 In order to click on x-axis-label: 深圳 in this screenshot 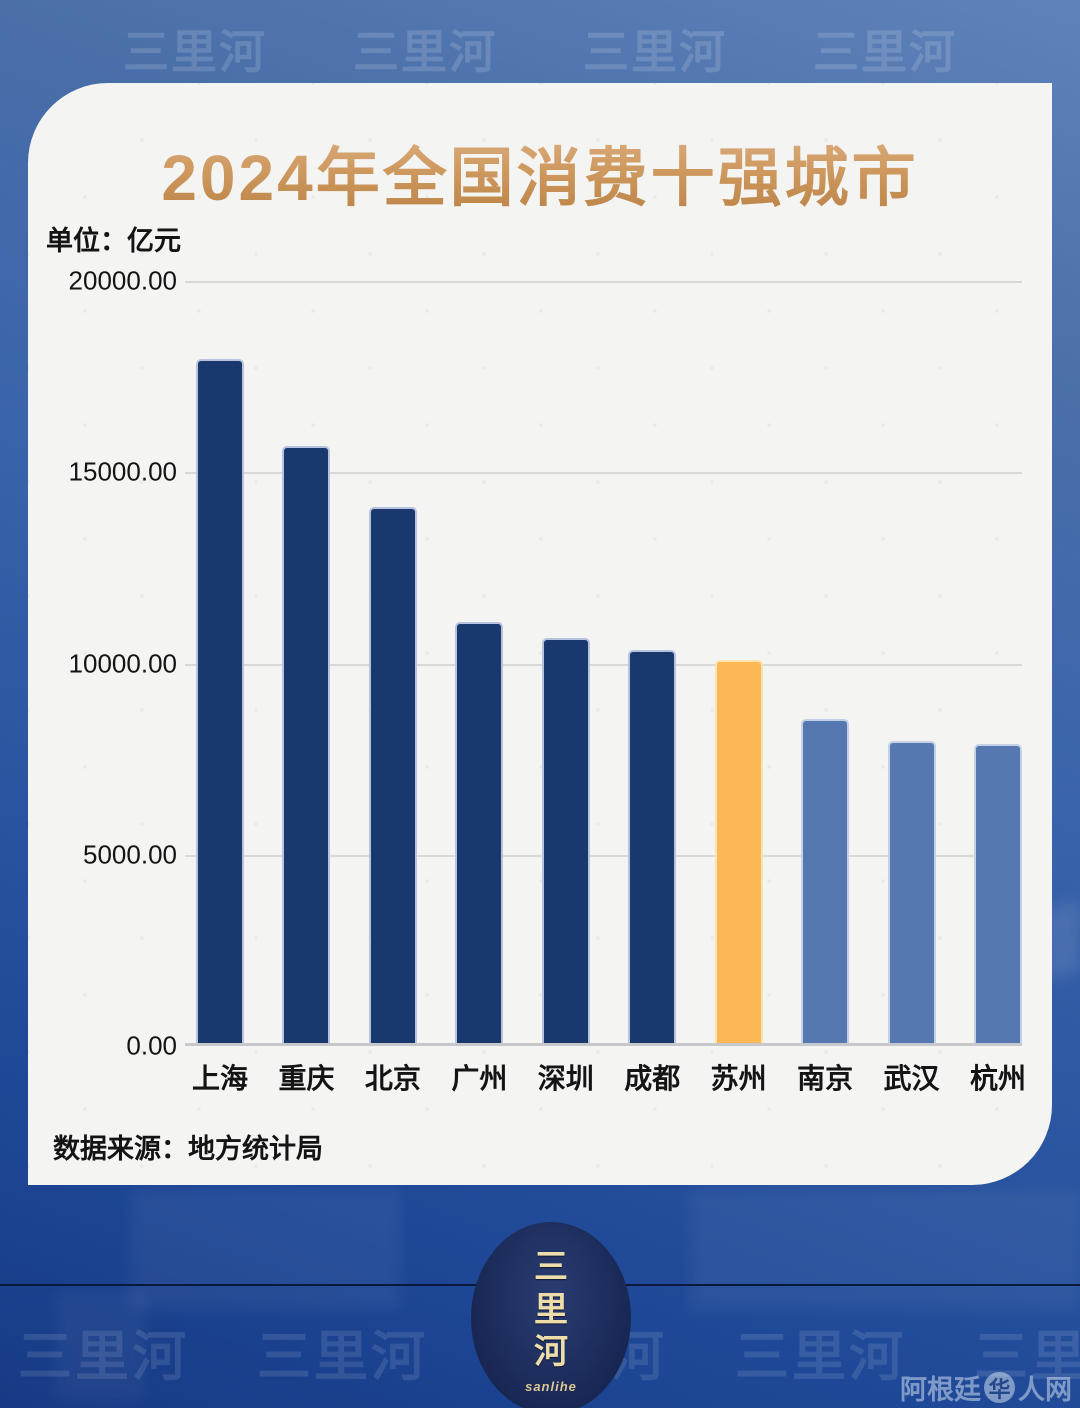, I will do `click(565, 1078)`.